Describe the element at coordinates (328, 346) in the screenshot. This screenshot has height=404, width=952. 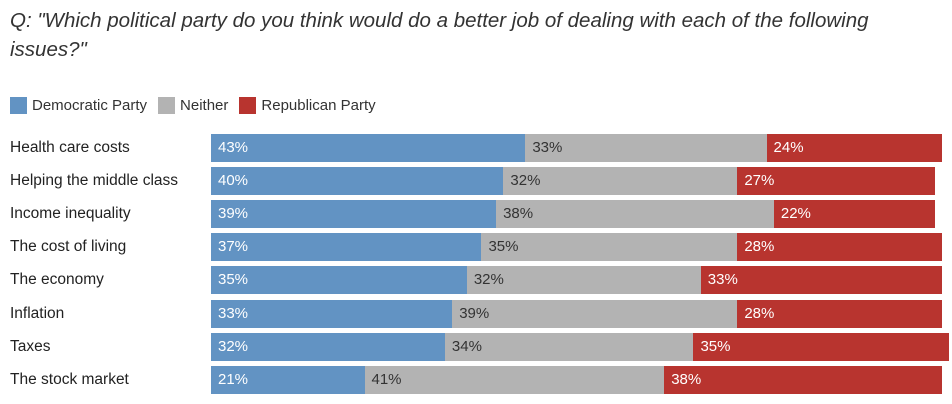
I see `bar-segment-democratic-party: 32%` at that location.